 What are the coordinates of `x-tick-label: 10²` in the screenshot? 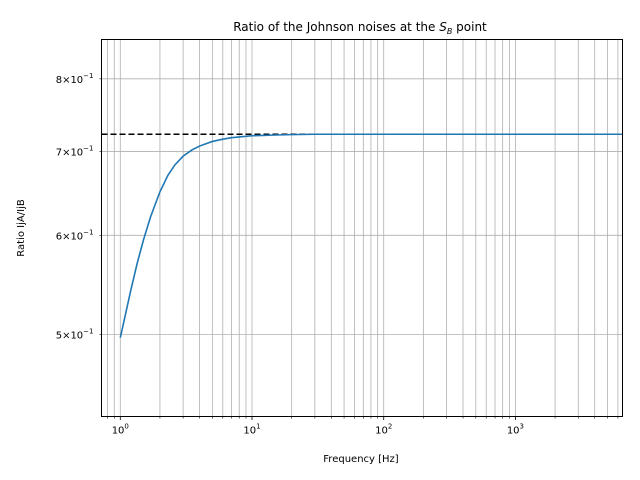 It's located at (383, 430).